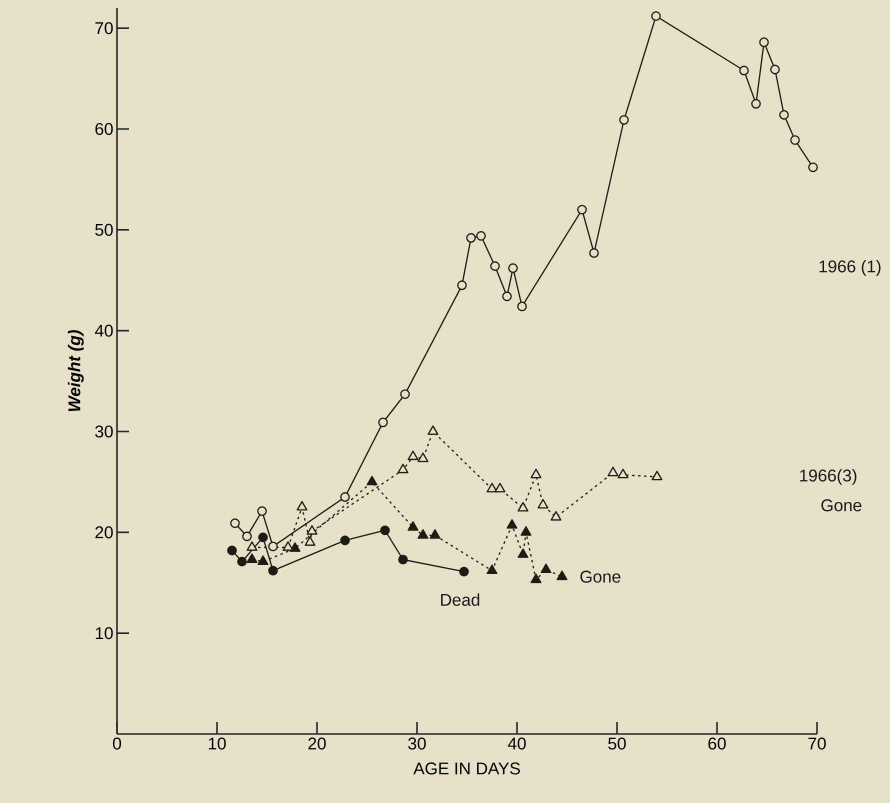 The image size is (890, 803). I want to click on y-tick-label: 60, so click(104, 129).